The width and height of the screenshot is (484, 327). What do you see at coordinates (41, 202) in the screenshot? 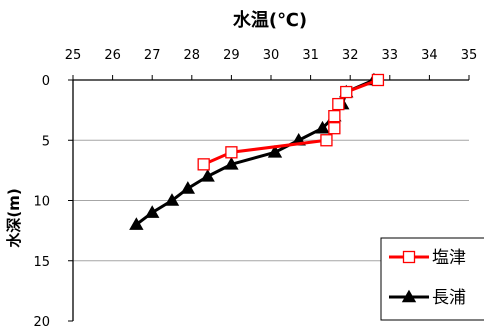
I see `y-tick-label-10: 10` at bounding box center [41, 202].